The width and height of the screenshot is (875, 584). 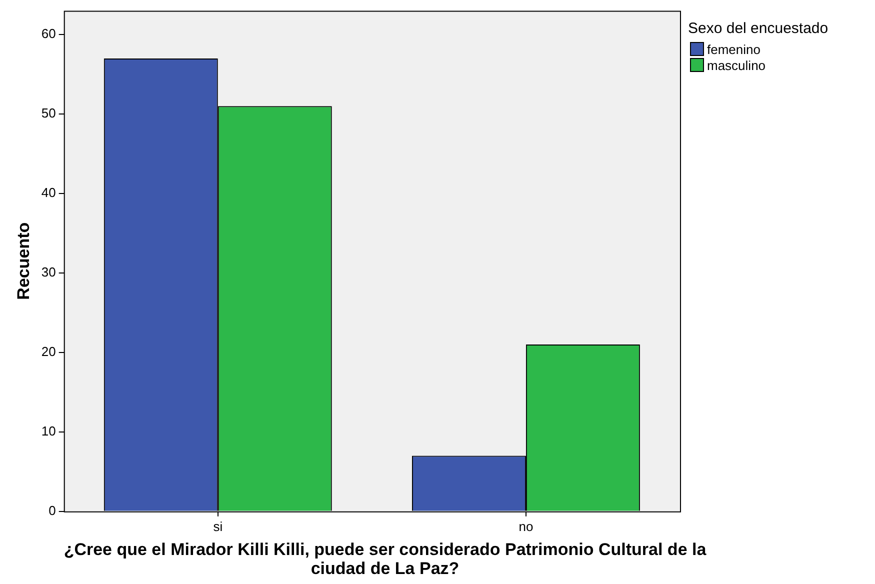 What do you see at coordinates (48, 431) in the screenshot?
I see `y-tick-label: 10` at bounding box center [48, 431].